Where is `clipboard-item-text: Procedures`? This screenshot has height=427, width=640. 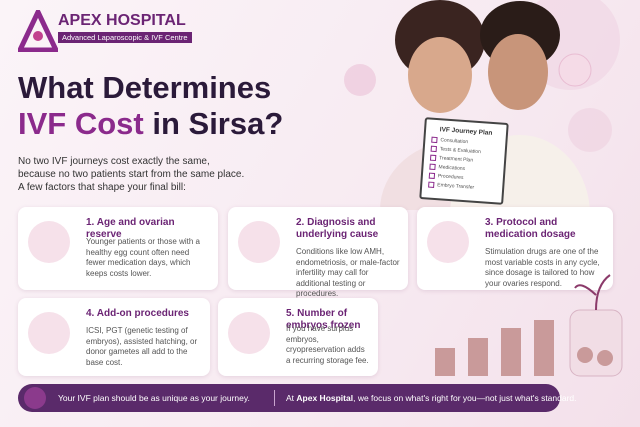
clipboard-item-text: Procedures is located at coordinates (450, 177).